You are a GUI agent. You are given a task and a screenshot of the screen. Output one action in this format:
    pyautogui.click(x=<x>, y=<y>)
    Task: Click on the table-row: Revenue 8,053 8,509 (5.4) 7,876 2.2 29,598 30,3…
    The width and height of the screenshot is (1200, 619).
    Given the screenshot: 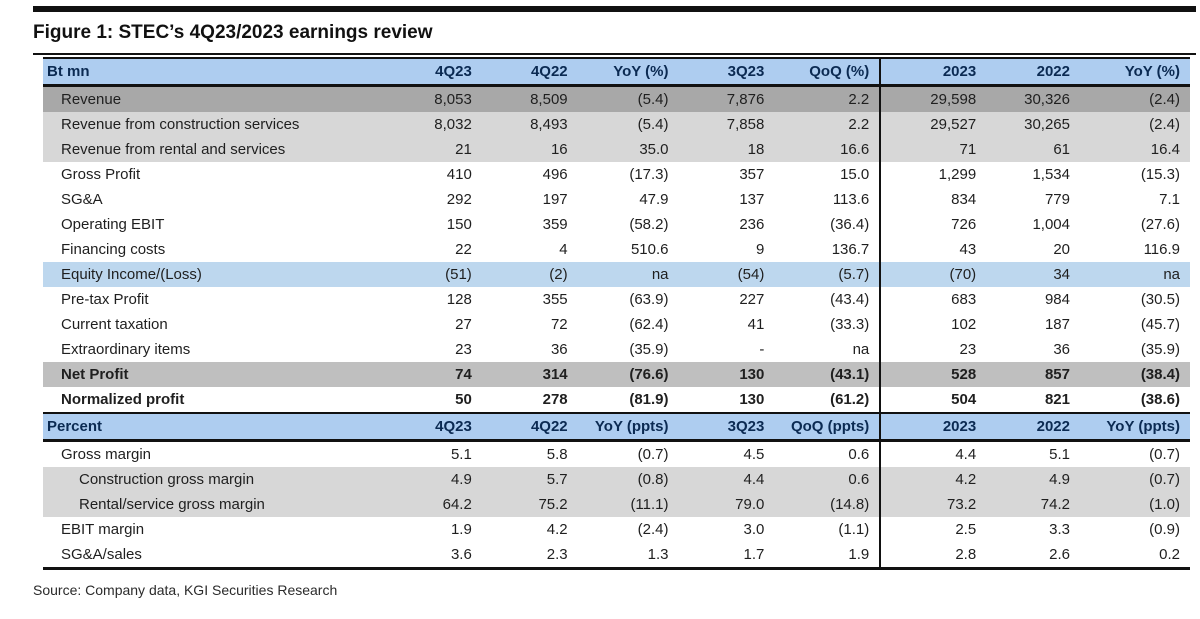 What is the action you would take?
    pyautogui.click(x=616, y=98)
    